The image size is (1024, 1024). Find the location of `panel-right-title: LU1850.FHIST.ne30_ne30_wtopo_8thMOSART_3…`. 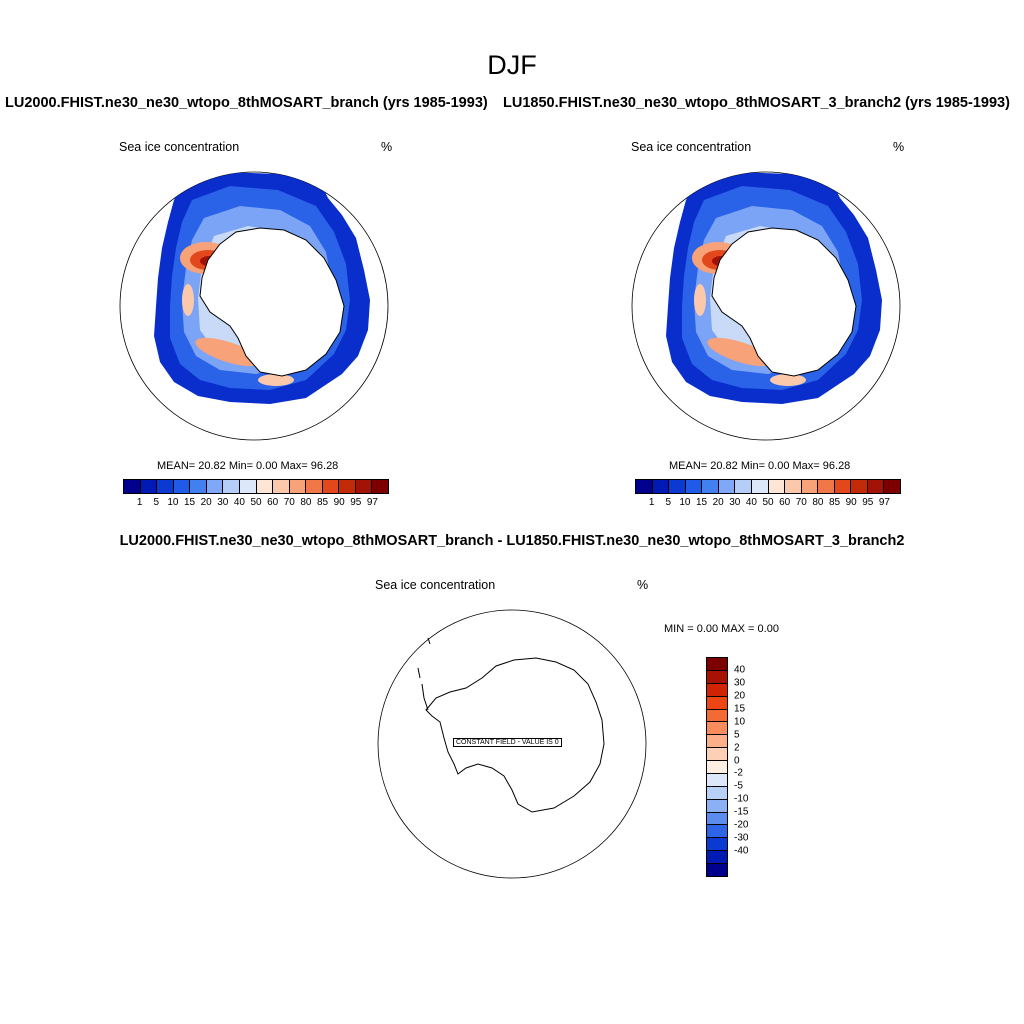

panel-right-title: LU1850.FHIST.ne30_ne30_wtopo_8thMOSART_3… is located at coordinates (756, 103).